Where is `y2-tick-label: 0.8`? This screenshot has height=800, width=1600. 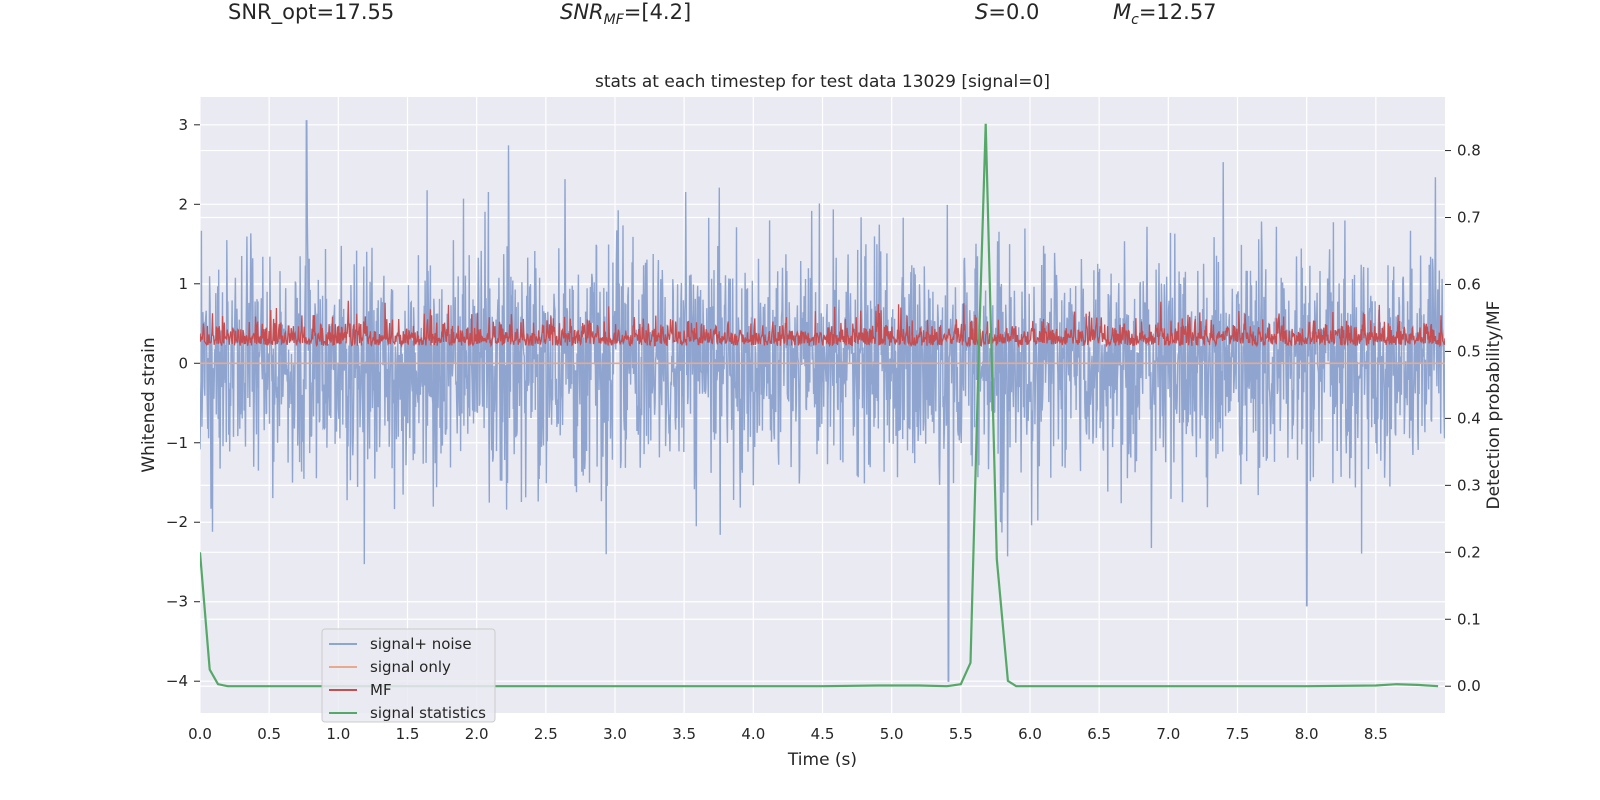
y2-tick-label: 0.8 is located at coordinates (1469, 151).